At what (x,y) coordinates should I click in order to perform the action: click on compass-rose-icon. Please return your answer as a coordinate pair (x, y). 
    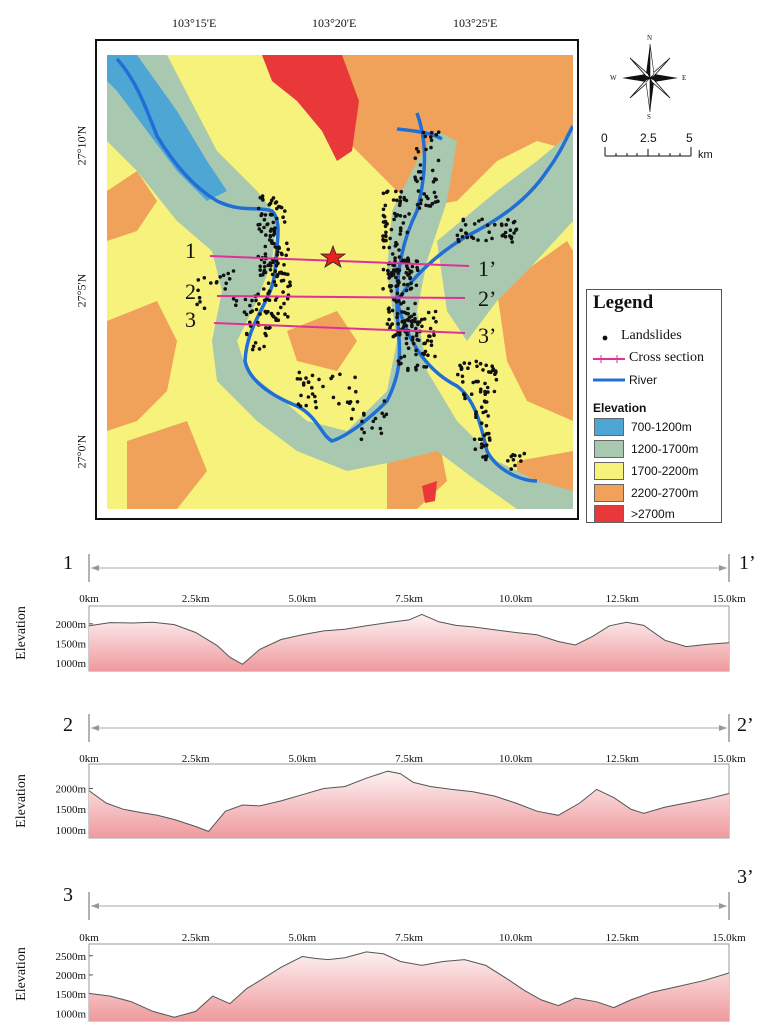
    Looking at the image, I should click on (650, 78).